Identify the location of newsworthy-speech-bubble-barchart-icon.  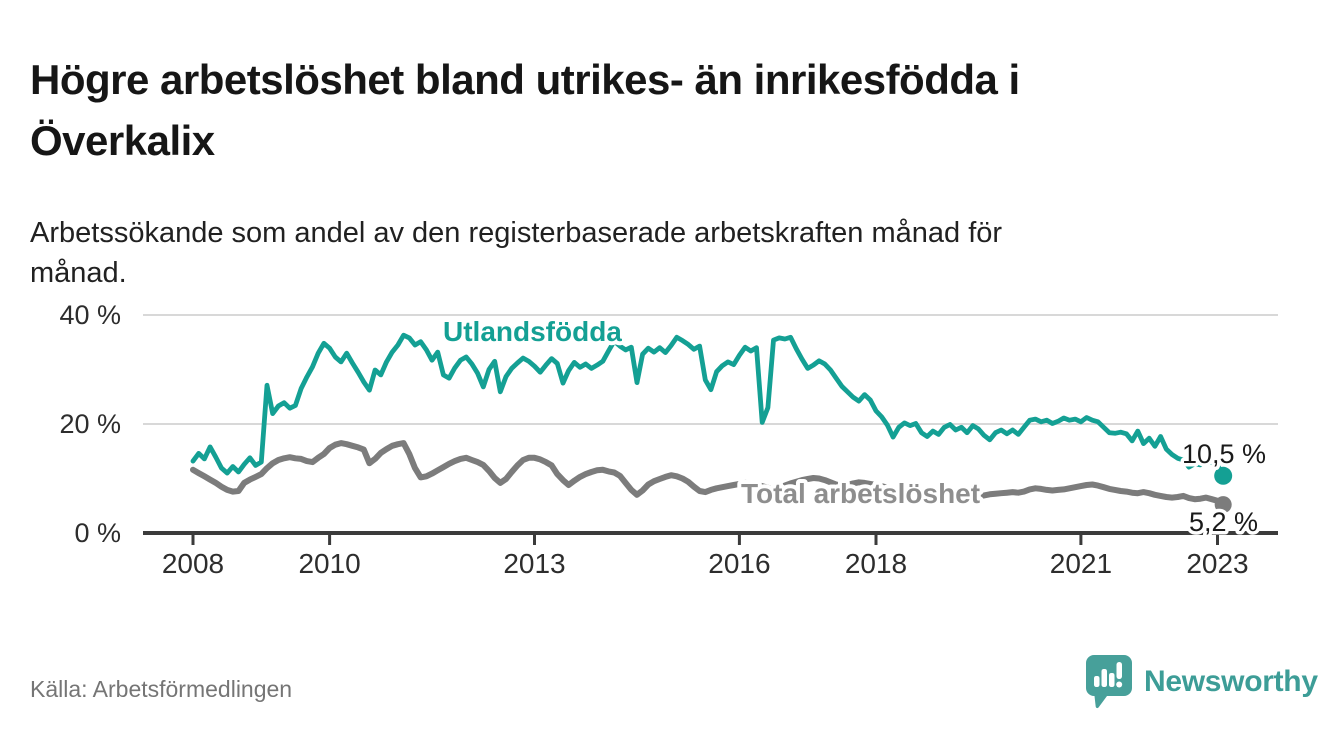
(1109, 682).